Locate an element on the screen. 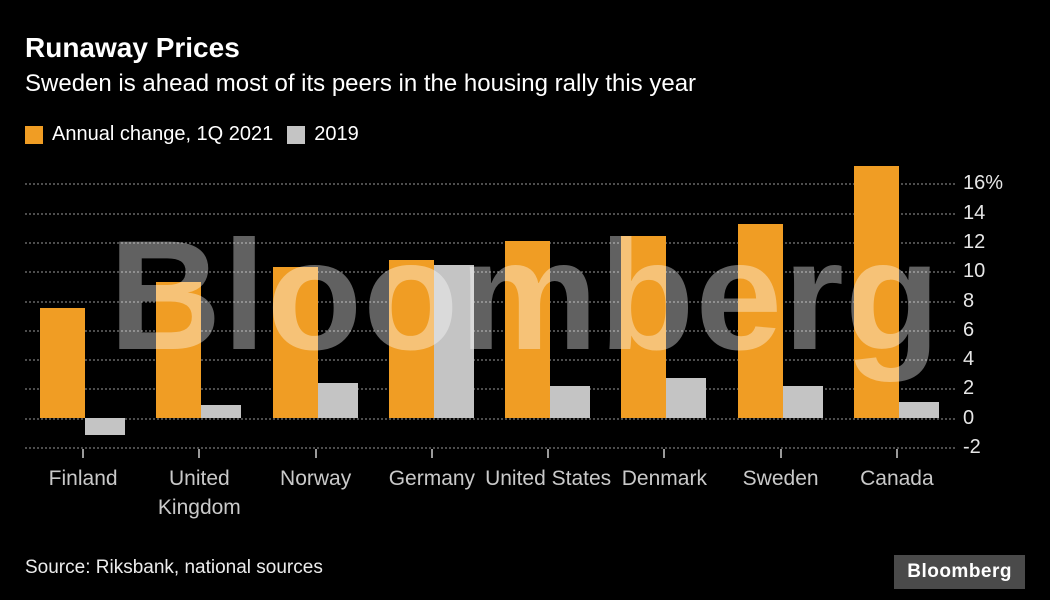  category-label: Canada is located at coordinates (897, 478).